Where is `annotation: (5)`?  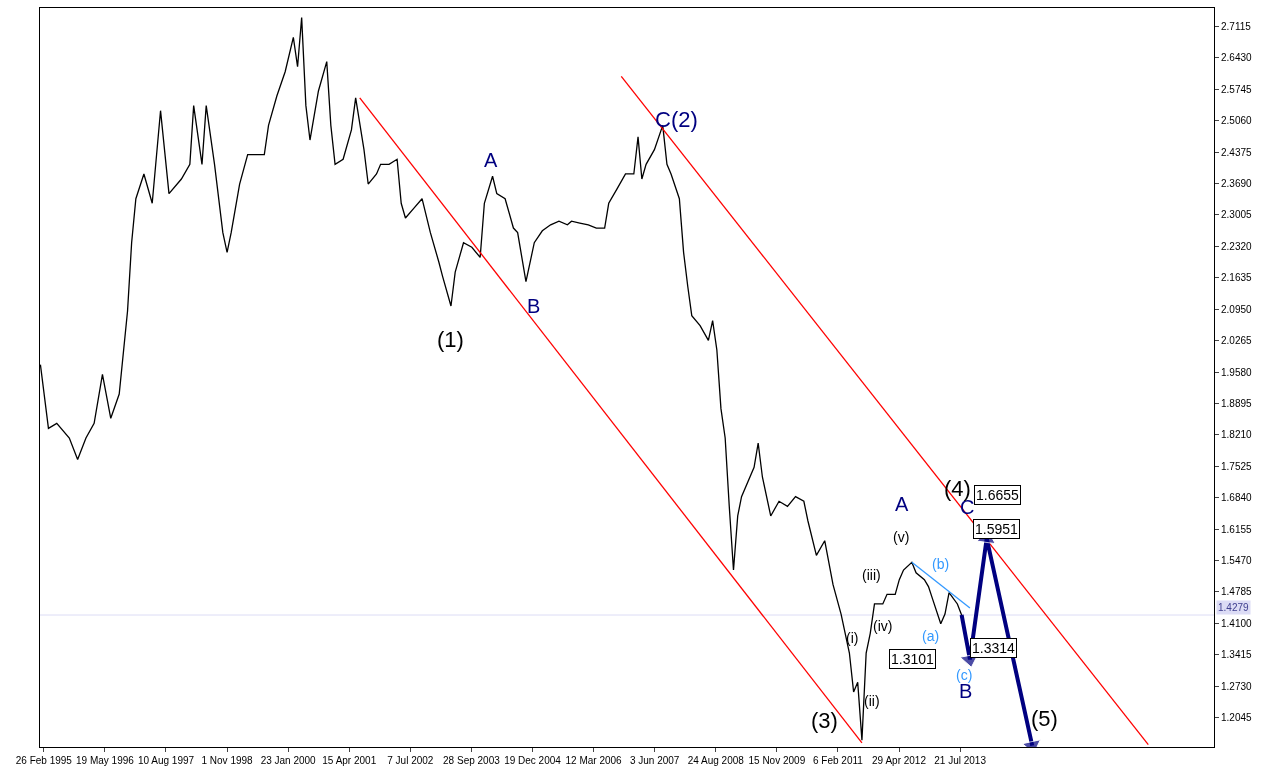 annotation: (5) is located at coordinates (1044, 718).